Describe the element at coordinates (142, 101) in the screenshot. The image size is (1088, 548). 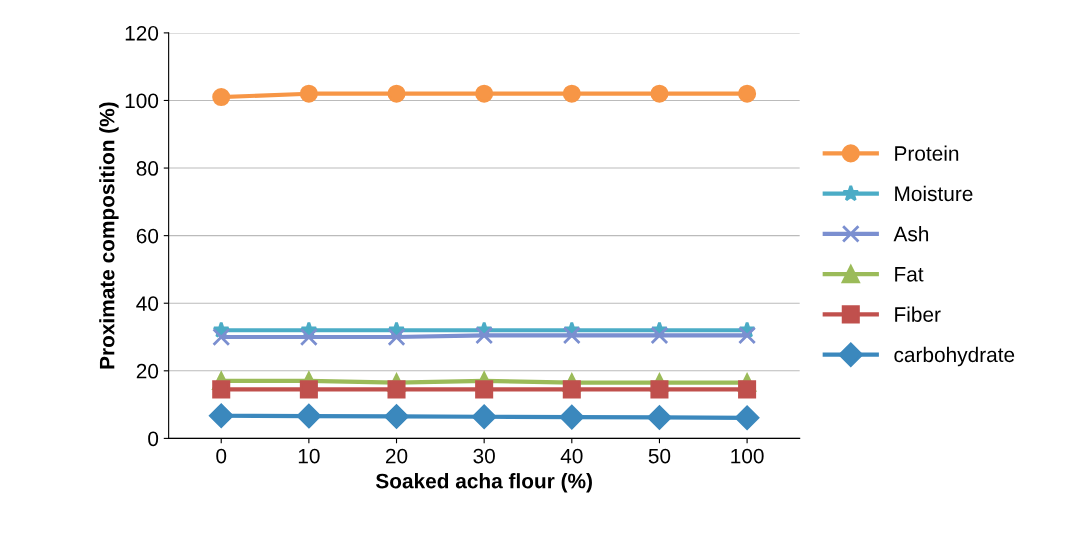
I see `y-tick-label: 100` at that location.